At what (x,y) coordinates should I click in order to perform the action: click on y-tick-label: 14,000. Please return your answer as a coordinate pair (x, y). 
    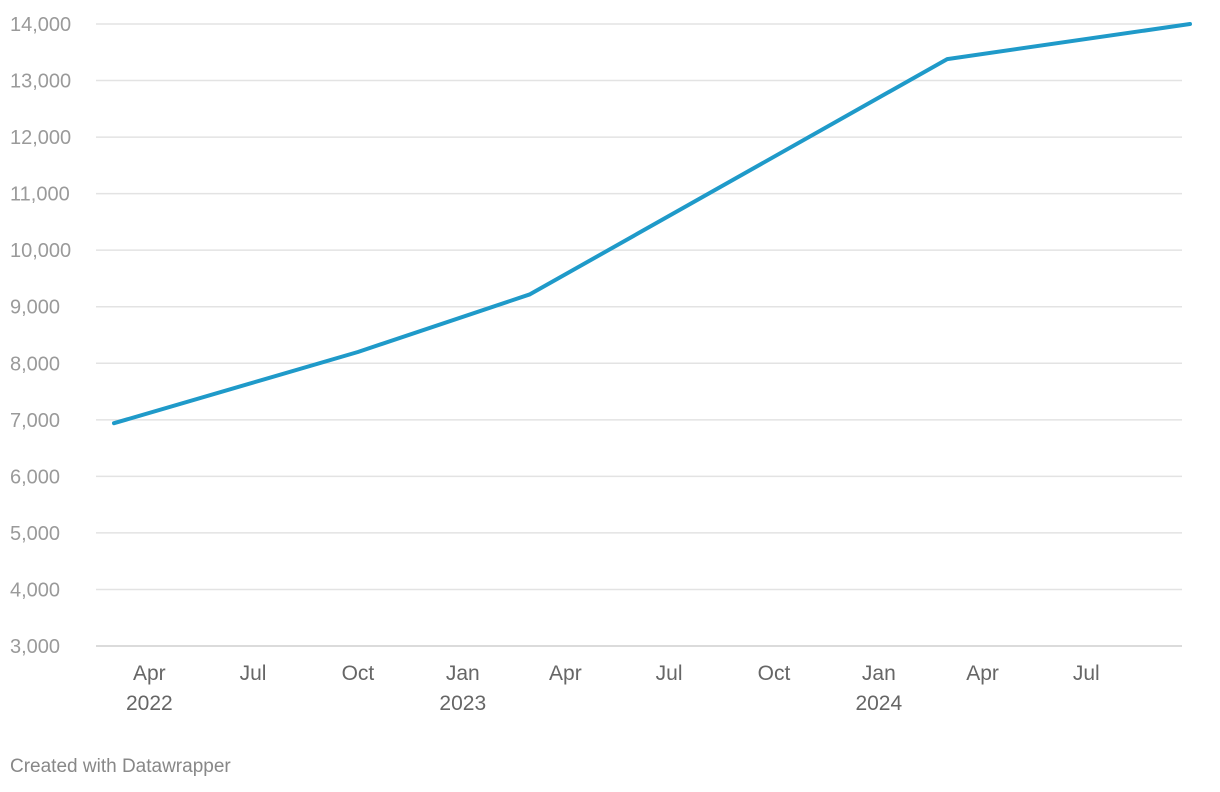
    Looking at the image, I should click on (40, 25).